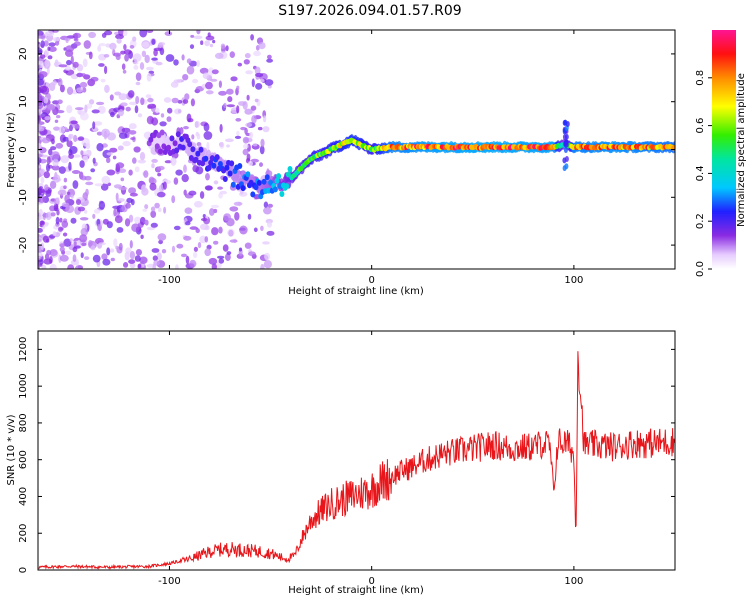  What do you see at coordinates (700, 221) in the screenshot?
I see `colorbar-tick-label: 0.2` at bounding box center [700, 221].